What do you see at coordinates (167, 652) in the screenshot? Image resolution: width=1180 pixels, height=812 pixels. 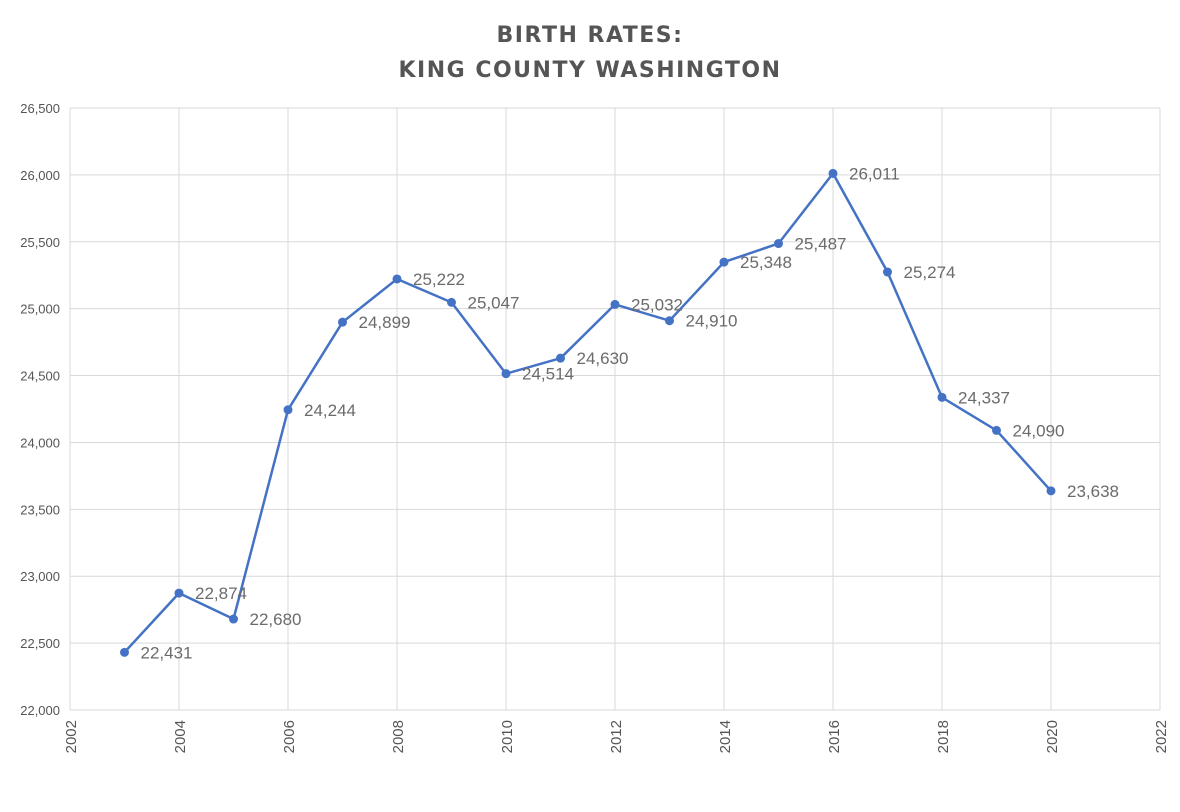 I see `data-label: 22,431` at bounding box center [167, 652].